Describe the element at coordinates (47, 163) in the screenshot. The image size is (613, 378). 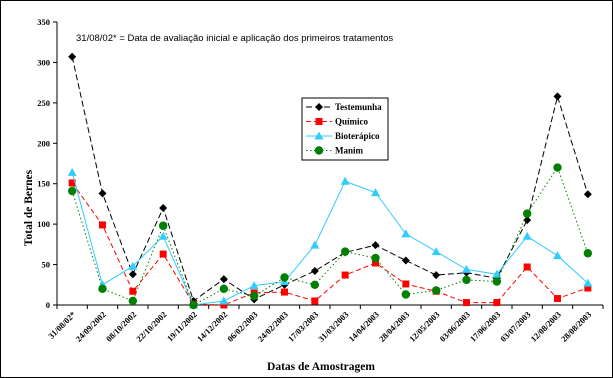
I see `y-axis-ticks: 0 50 100 150 200 250 300 350` at that location.